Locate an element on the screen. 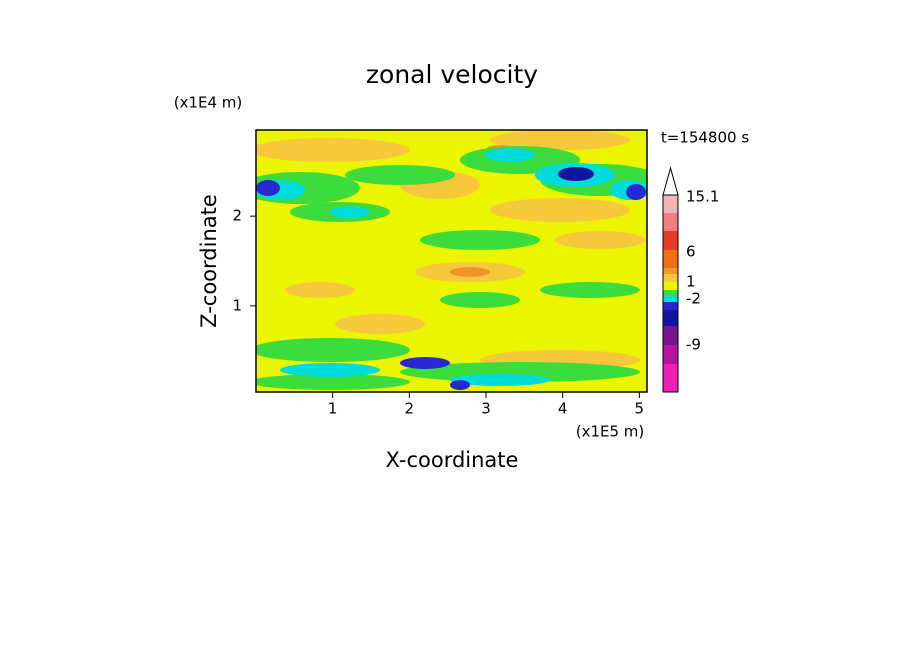 The image size is (904, 658). x-axis-label: X-coordinate is located at coordinates (452, 460).